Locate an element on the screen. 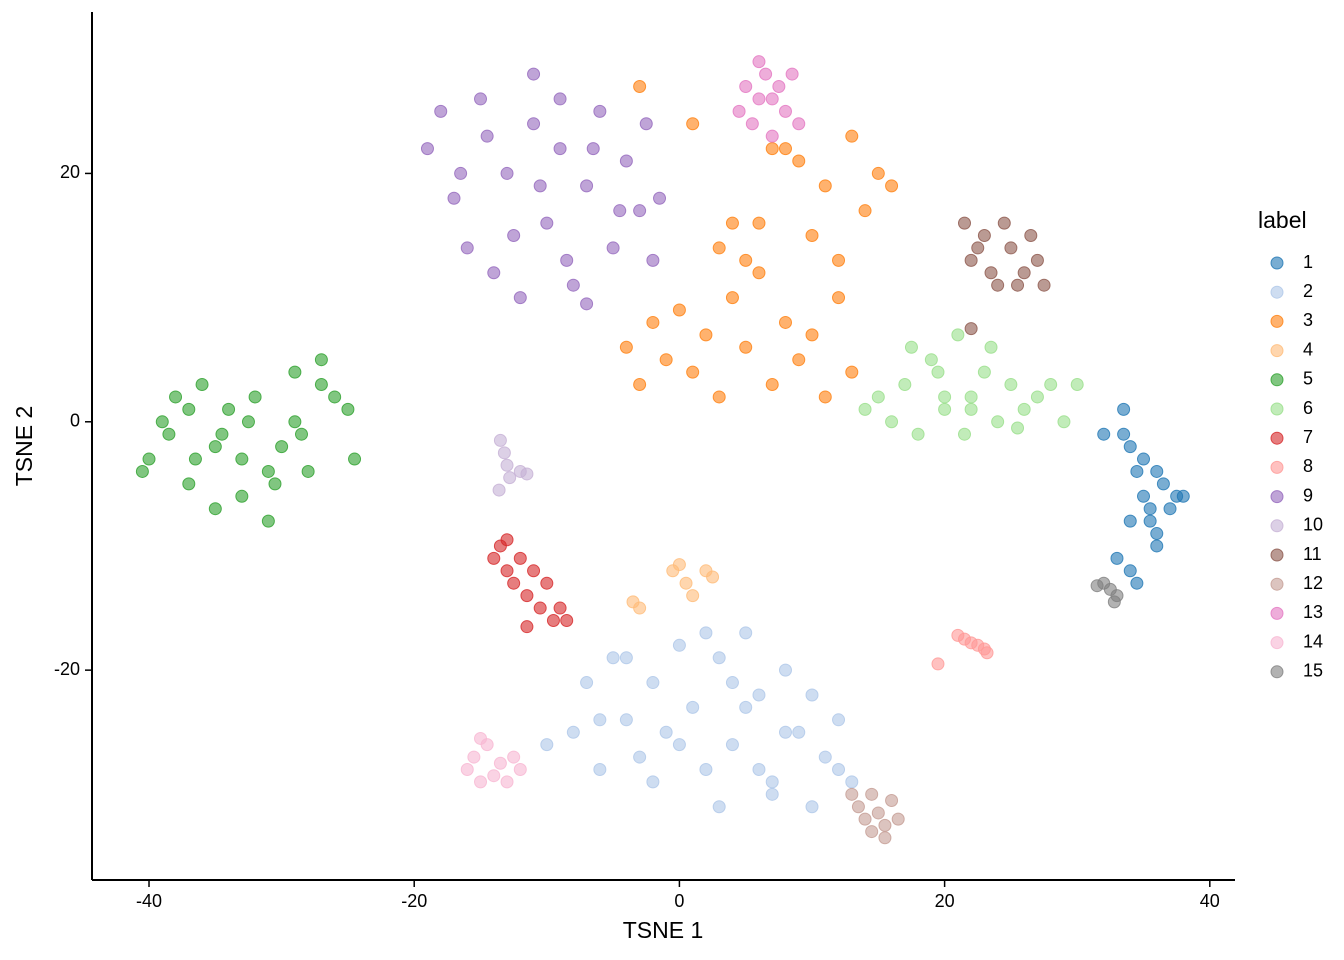  legend-label: 9 is located at coordinates (1308, 495).